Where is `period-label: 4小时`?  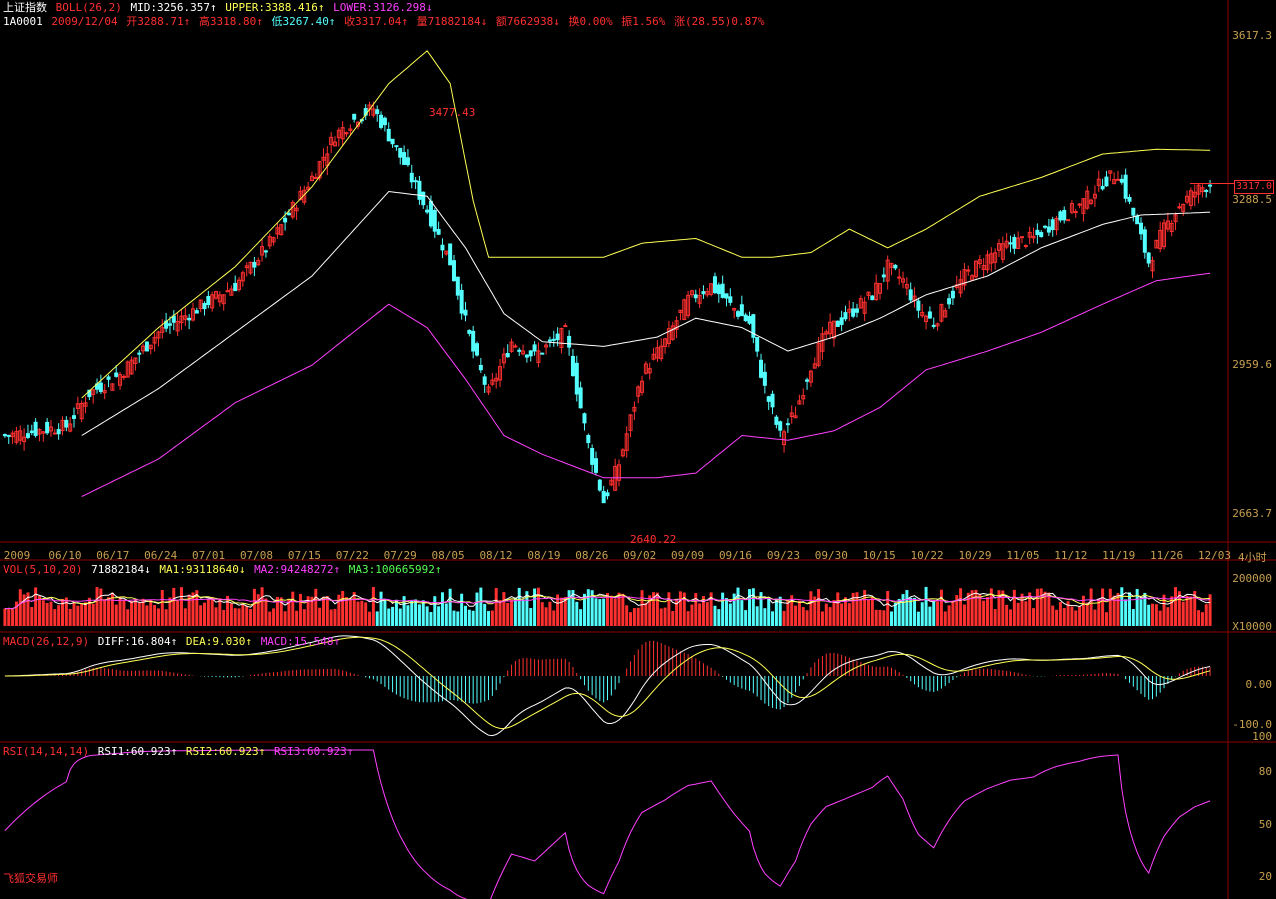
period-label: 4小时 is located at coordinates (1252, 557).